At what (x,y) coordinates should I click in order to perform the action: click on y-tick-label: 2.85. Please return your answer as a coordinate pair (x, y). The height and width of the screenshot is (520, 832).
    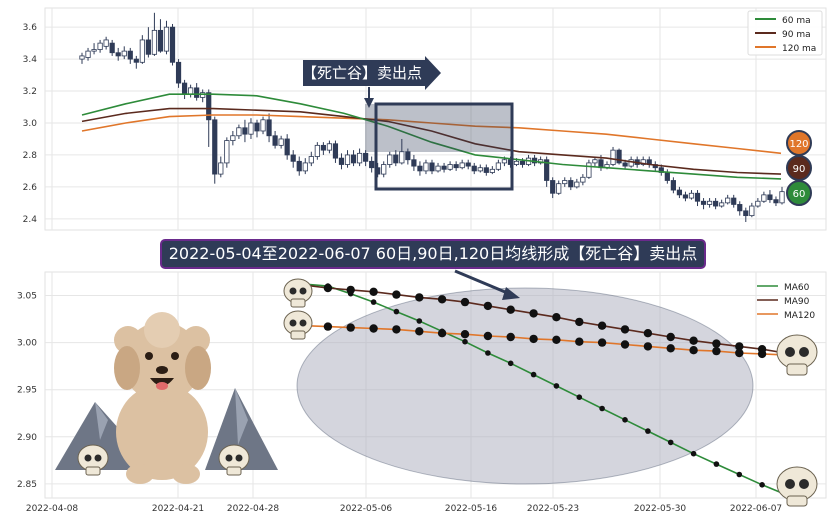
    Looking at the image, I should click on (27, 485).